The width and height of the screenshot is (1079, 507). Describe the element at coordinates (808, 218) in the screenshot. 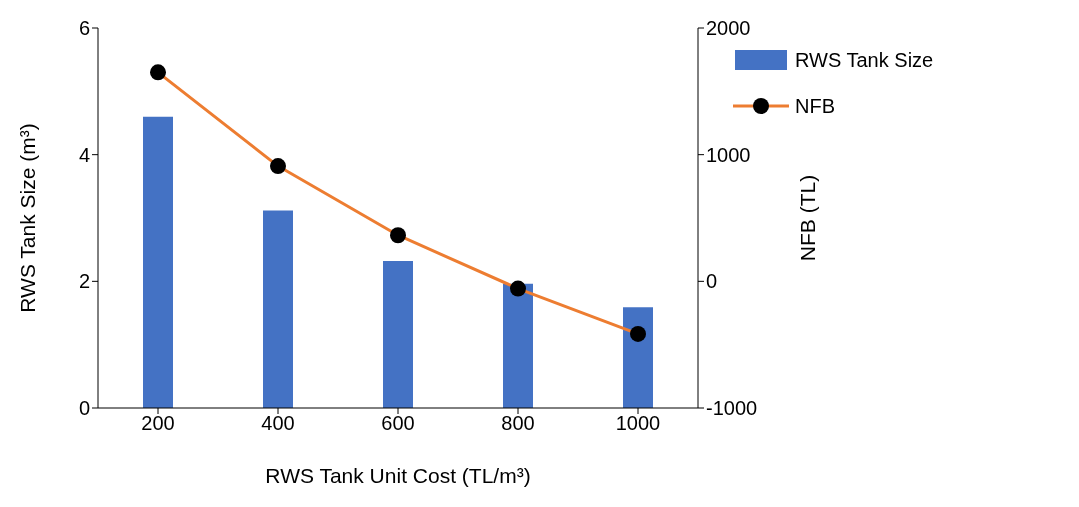

I see `y2-axis-title: NFB (TL)` at that location.